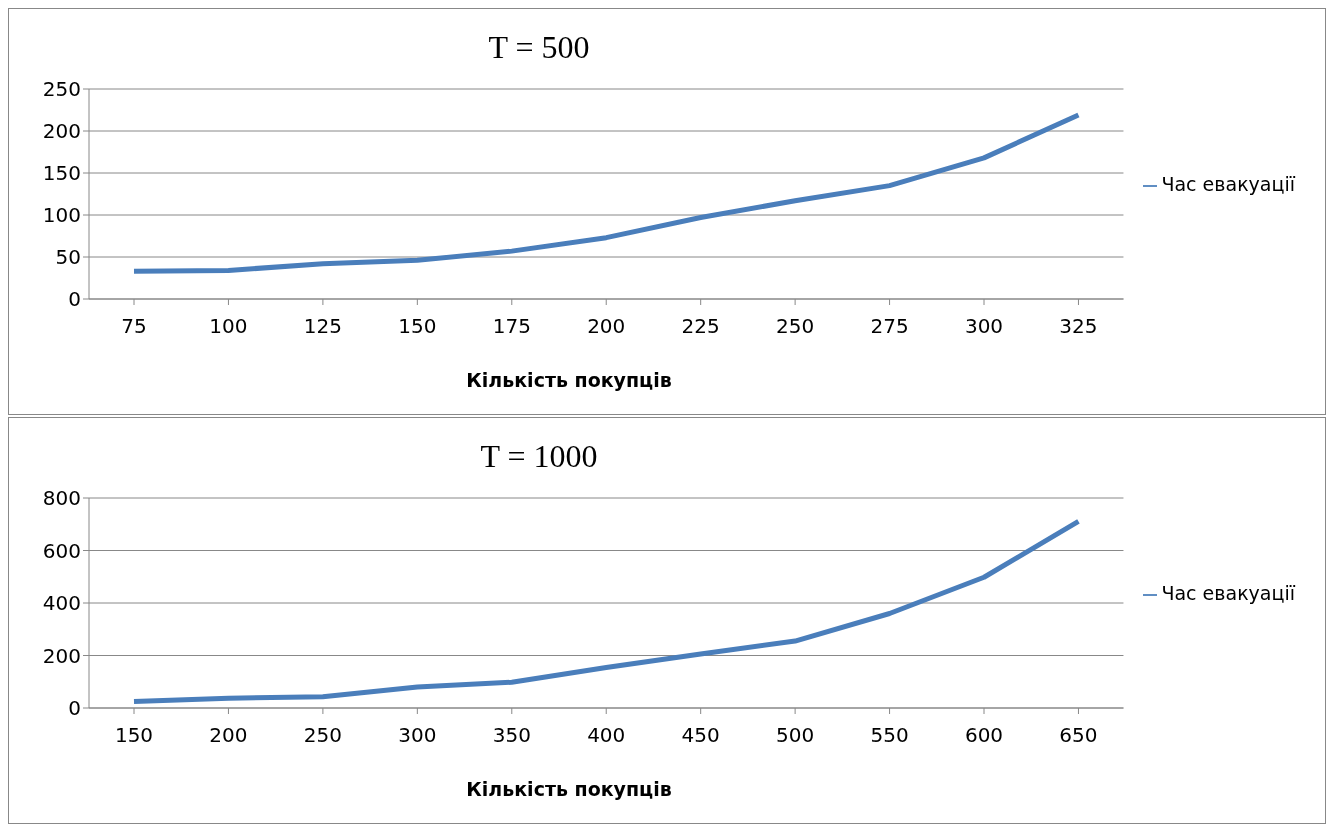 Image resolution: width=1337 pixels, height=834 pixels. Describe the element at coordinates (700, 326) in the screenshot. I see `x-tick-label: 225` at that location.